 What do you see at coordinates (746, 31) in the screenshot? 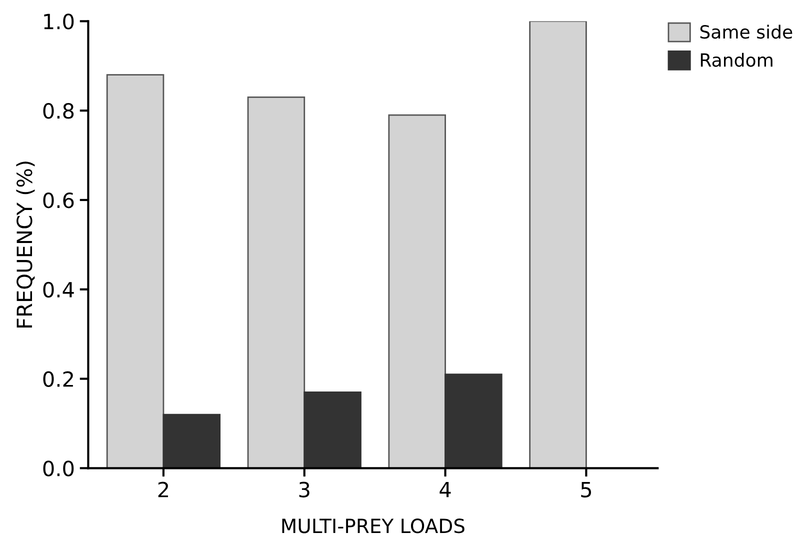
I see `legend-label: Same side` at bounding box center [746, 31].